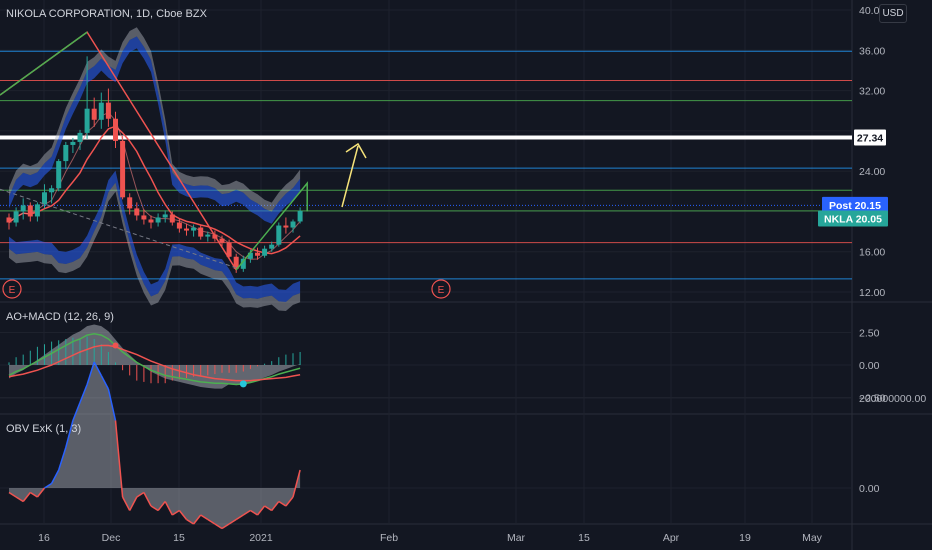 Image resolution: width=932 pixels, height=550 pixels. What do you see at coordinates (111, 538) in the screenshot?
I see `time-tick-label: Dec` at bounding box center [111, 538].